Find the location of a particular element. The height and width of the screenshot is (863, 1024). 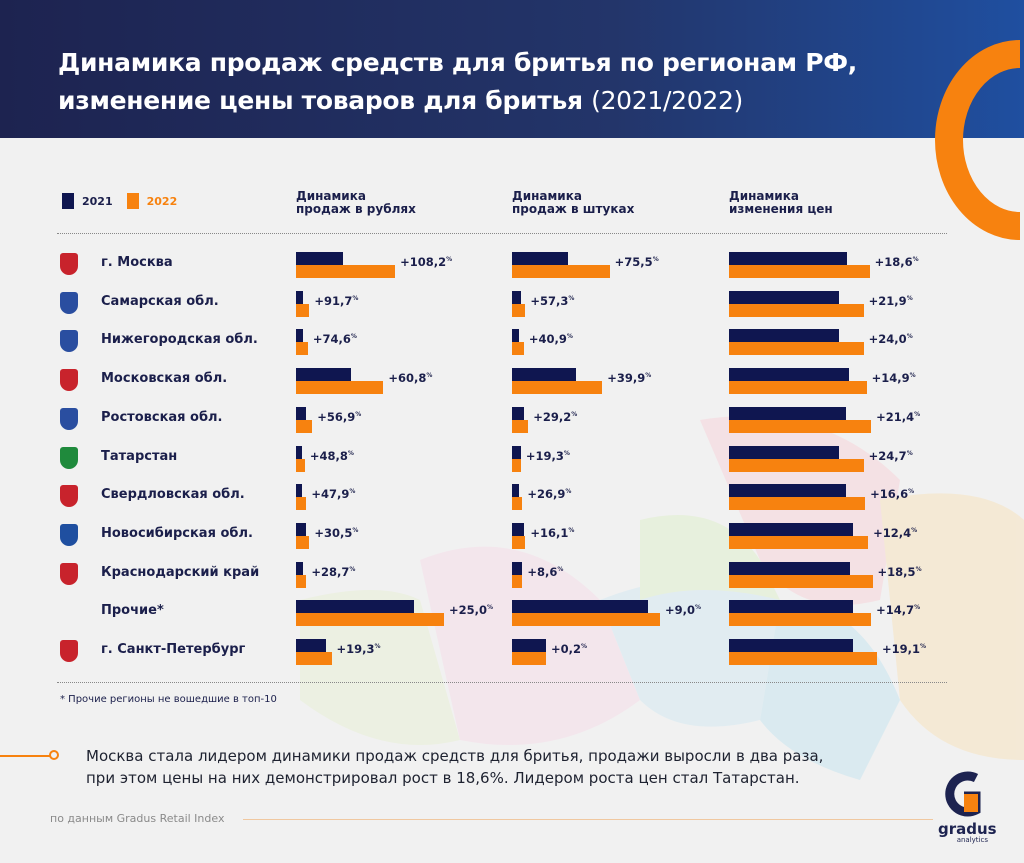

region-name: Краснодарский край is located at coordinates (180, 572).